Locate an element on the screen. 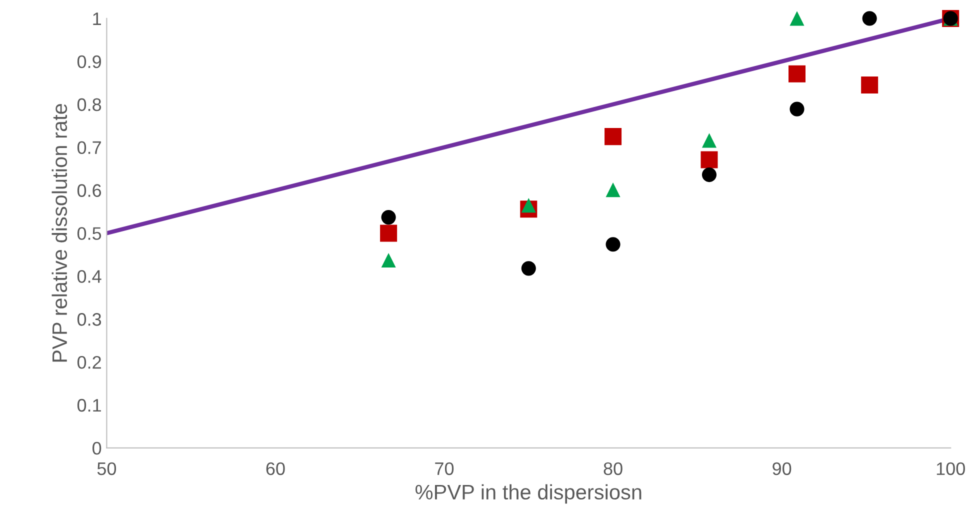 The image size is (970, 527). x-tick-label: 80 is located at coordinates (613, 469).